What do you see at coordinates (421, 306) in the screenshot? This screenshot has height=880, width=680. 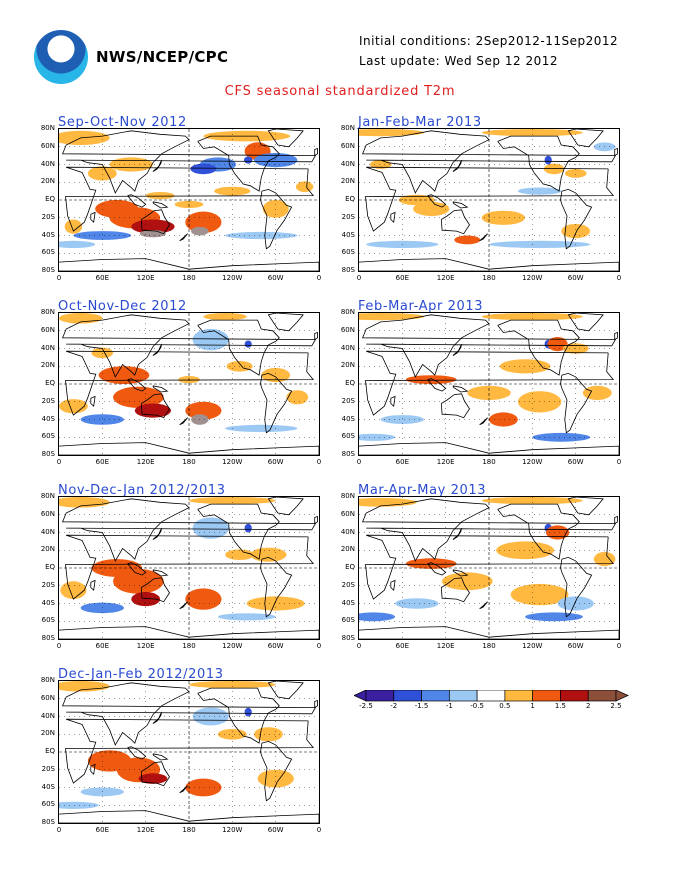 I see `panel-title: Feb-Mar-Apr 2013` at bounding box center [421, 306].